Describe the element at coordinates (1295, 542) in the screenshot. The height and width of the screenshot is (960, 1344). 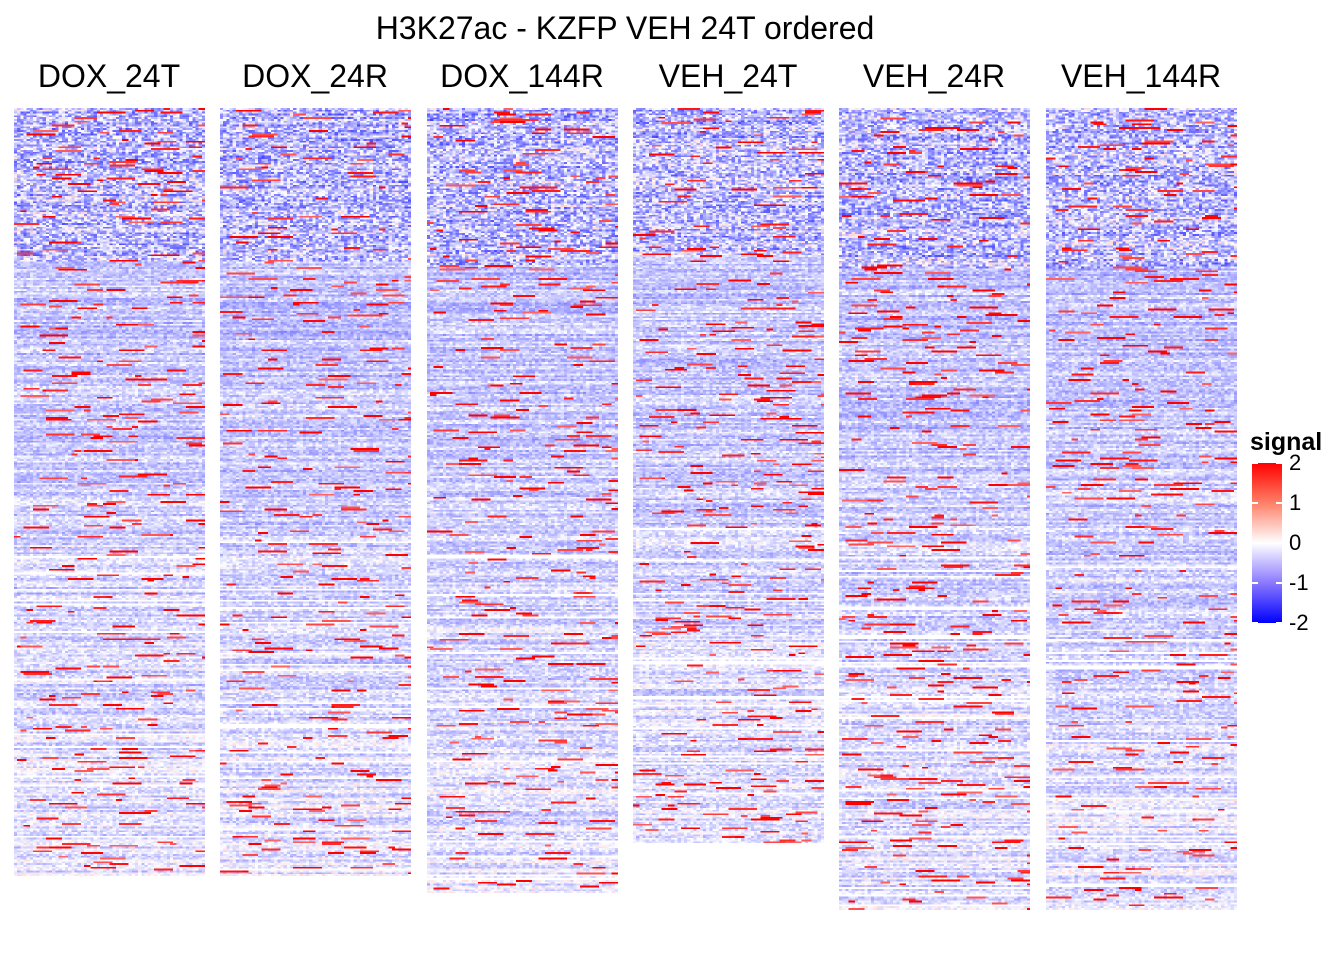
I see `legend-tick-label: 0` at that location.